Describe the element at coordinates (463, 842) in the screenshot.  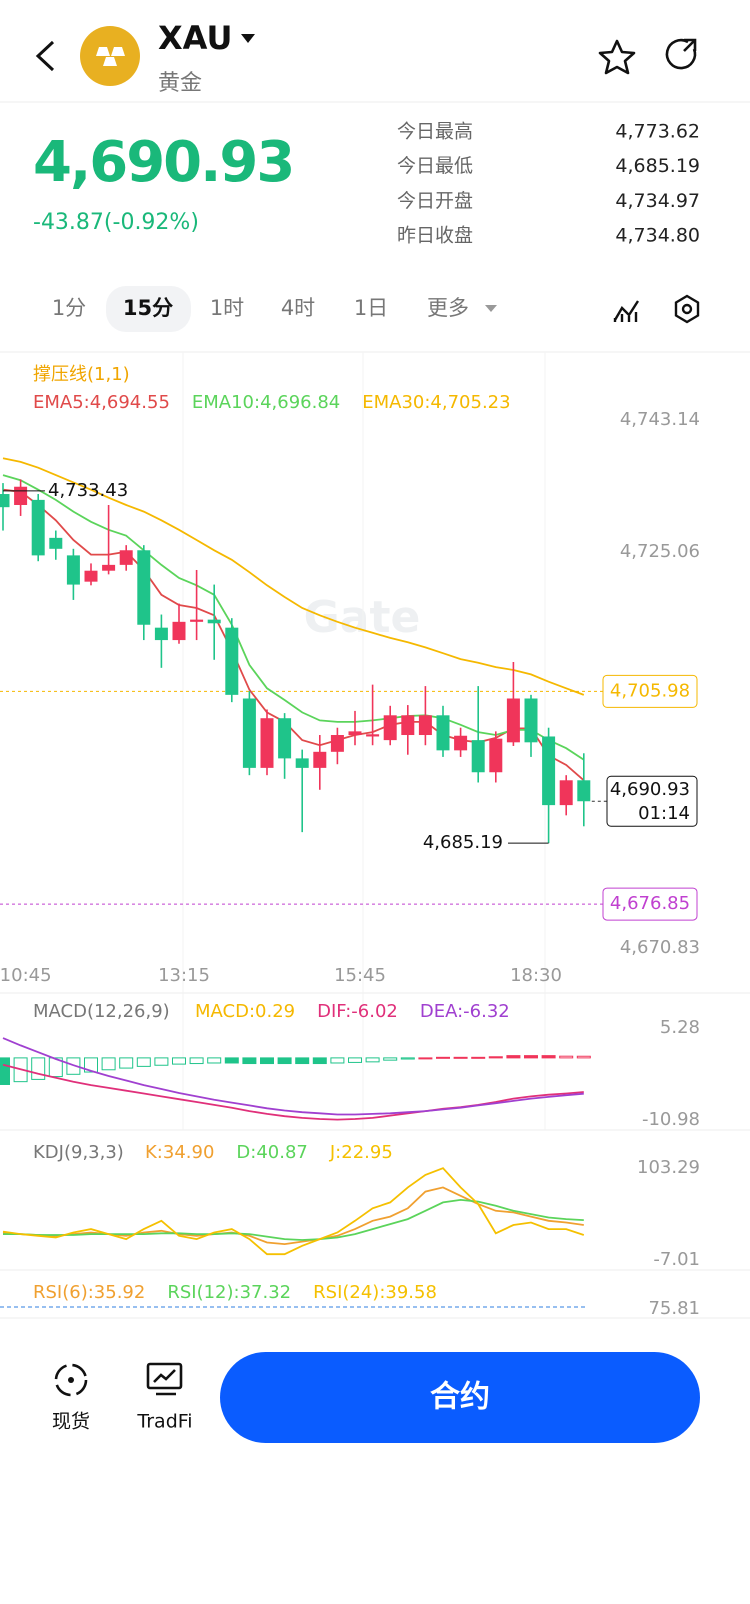
I see `low-label: 4,685.19` at that location.